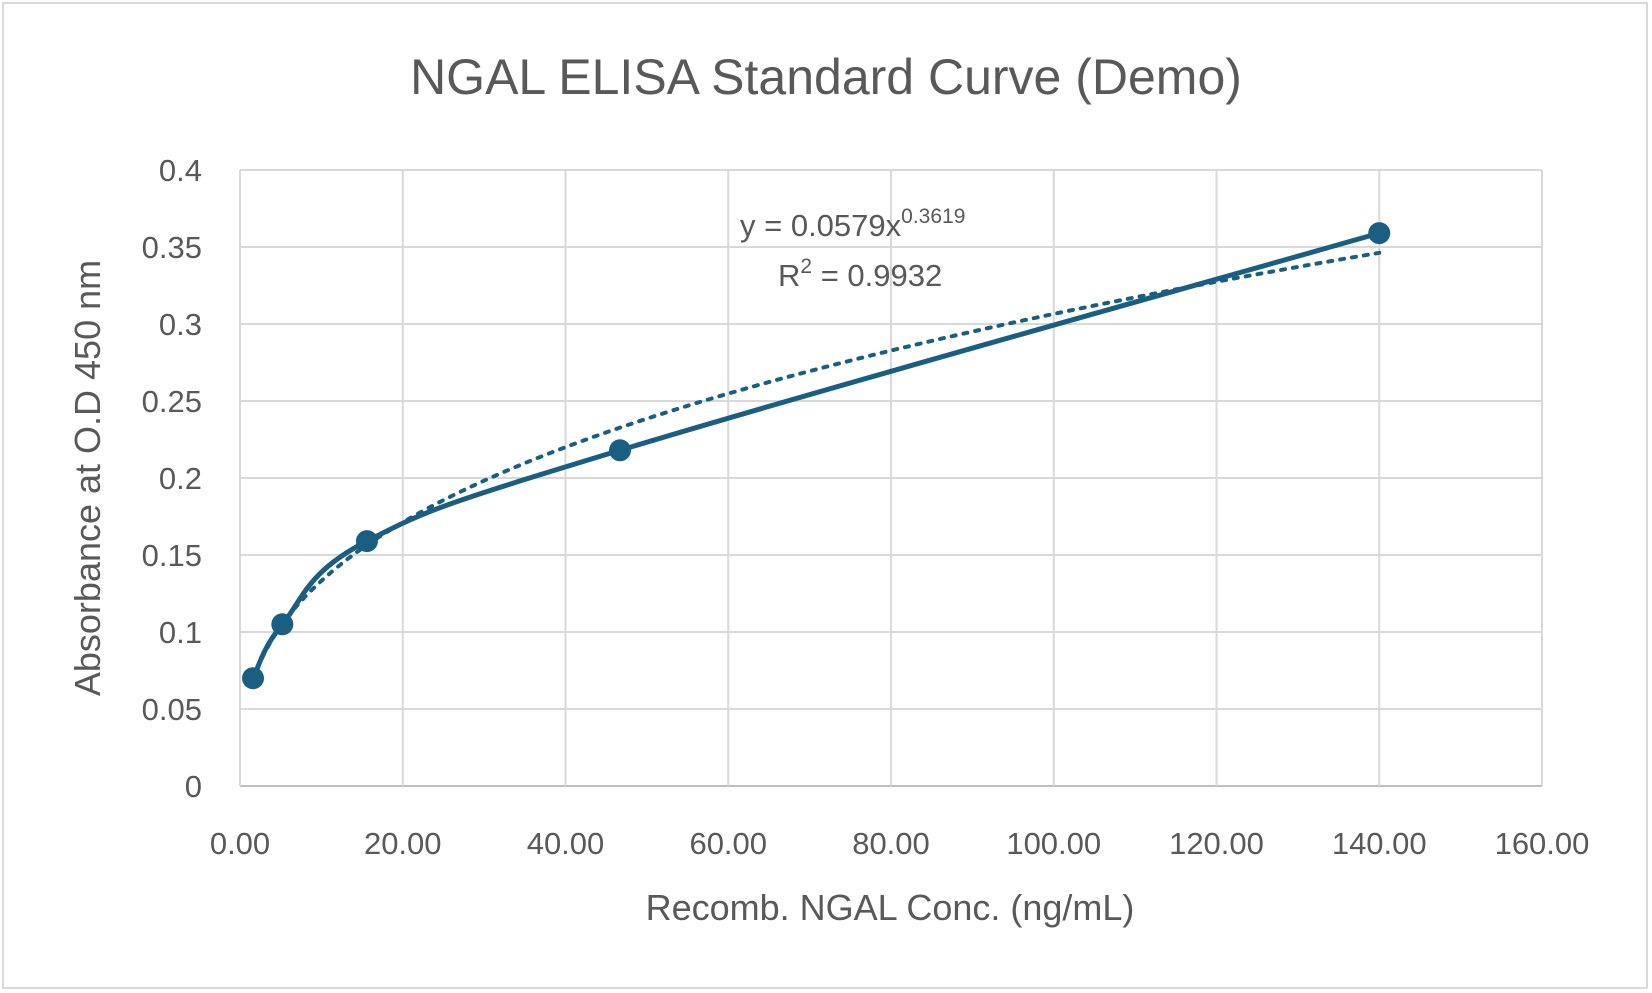 This screenshot has width=1652, height=993. I want to click on x-tick-label: 0.00, so click(240, 843).